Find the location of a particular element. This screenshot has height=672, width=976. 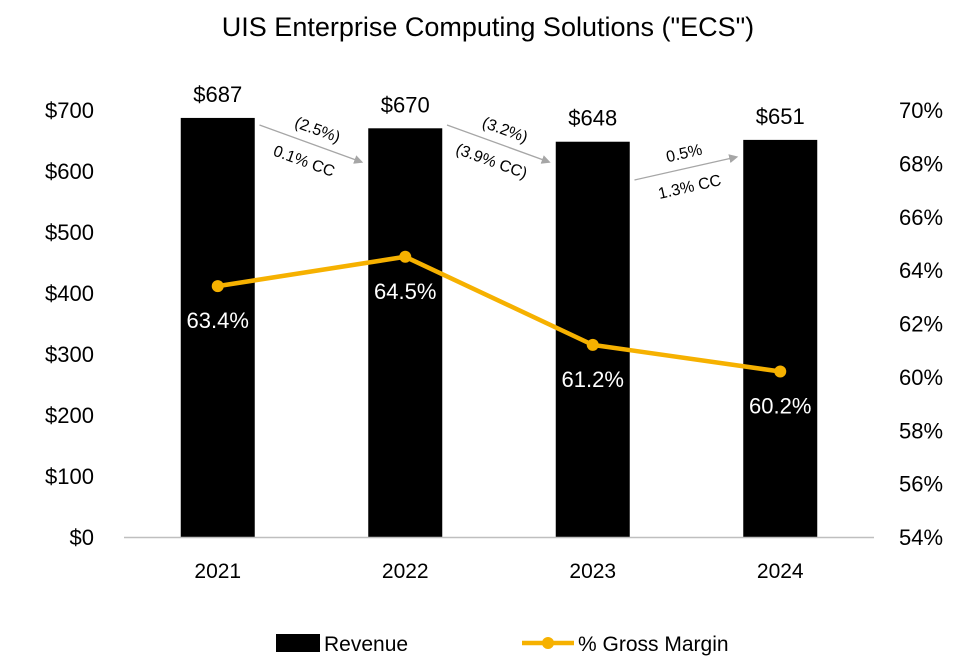

gross-margin-polyline is located at coordinates (499, 314).